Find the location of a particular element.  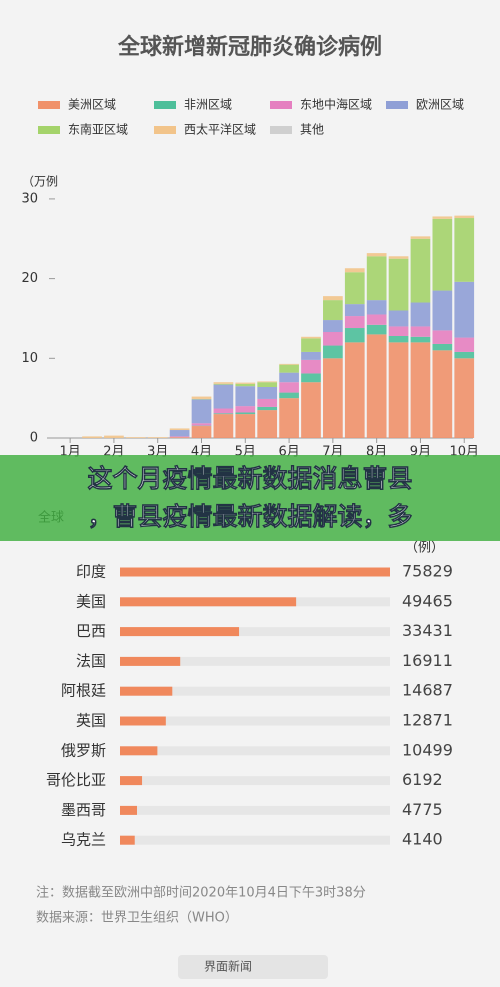

legend-label: 美洲区域 is located at coordinates (92, 105).